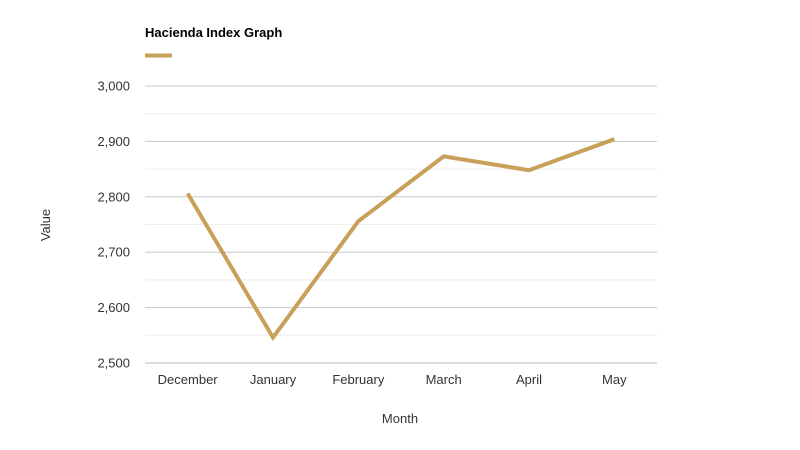 This screenshot has height=450, width=800. Describe the element at coordinates (113, 307) in the screenshot. I see `y-tick-label: 2,600` at that location.